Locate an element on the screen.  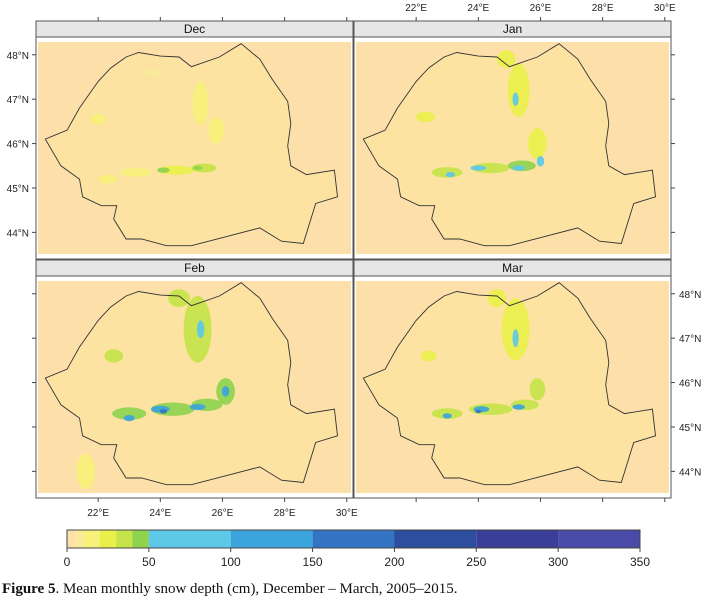
colorbar-tick-label: 350 is located at coordinates (640, 562).